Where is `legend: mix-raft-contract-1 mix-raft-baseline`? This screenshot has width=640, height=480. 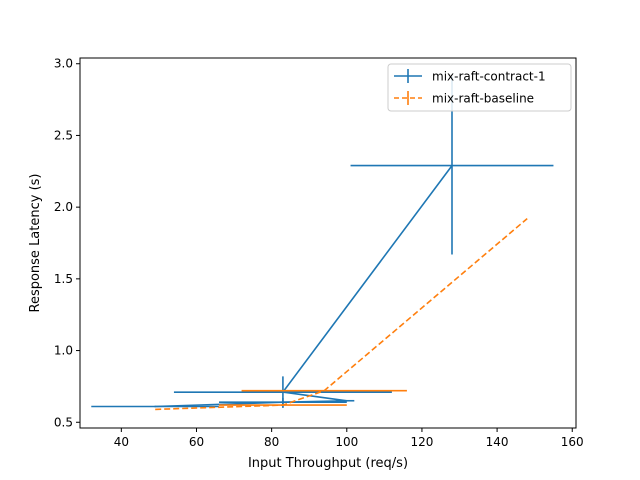 legend: mix-raft-contract-1 mix-raft-baseline is located at coordinates (479, 87).